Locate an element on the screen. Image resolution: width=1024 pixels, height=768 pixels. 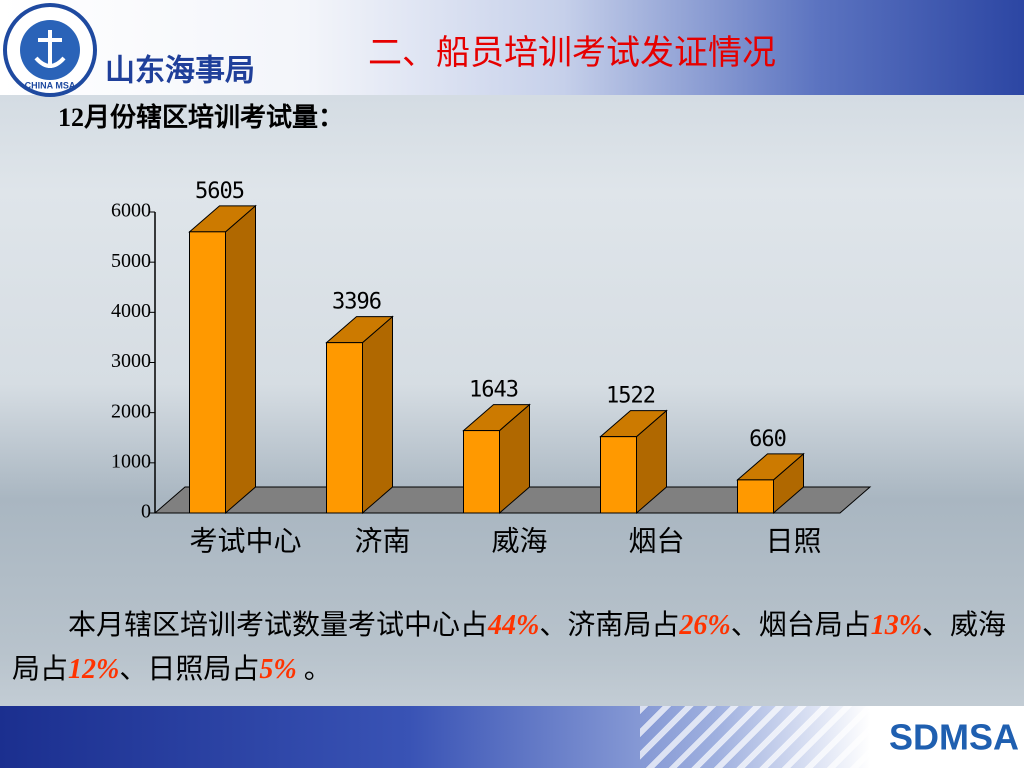
text-run: 、威海局占 is located at coordinates (509, 647).